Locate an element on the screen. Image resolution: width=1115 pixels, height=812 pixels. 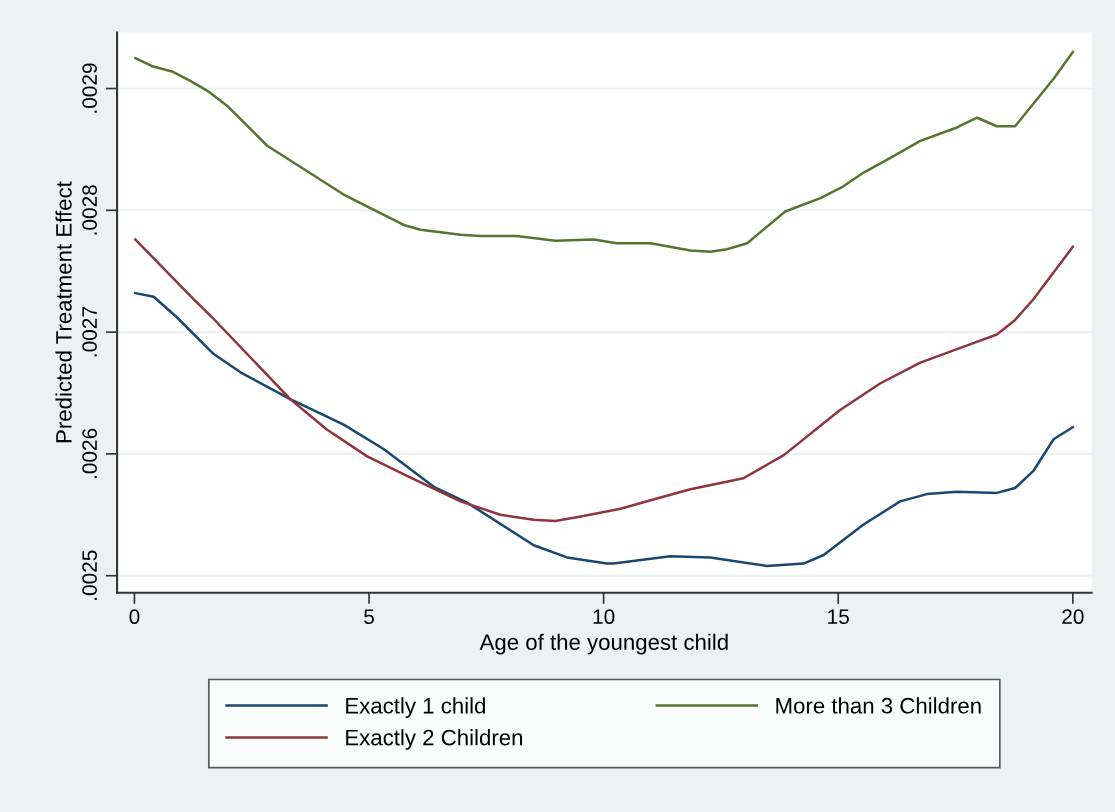
y-tick-label: .0029 is located at coordinates (89, 88).